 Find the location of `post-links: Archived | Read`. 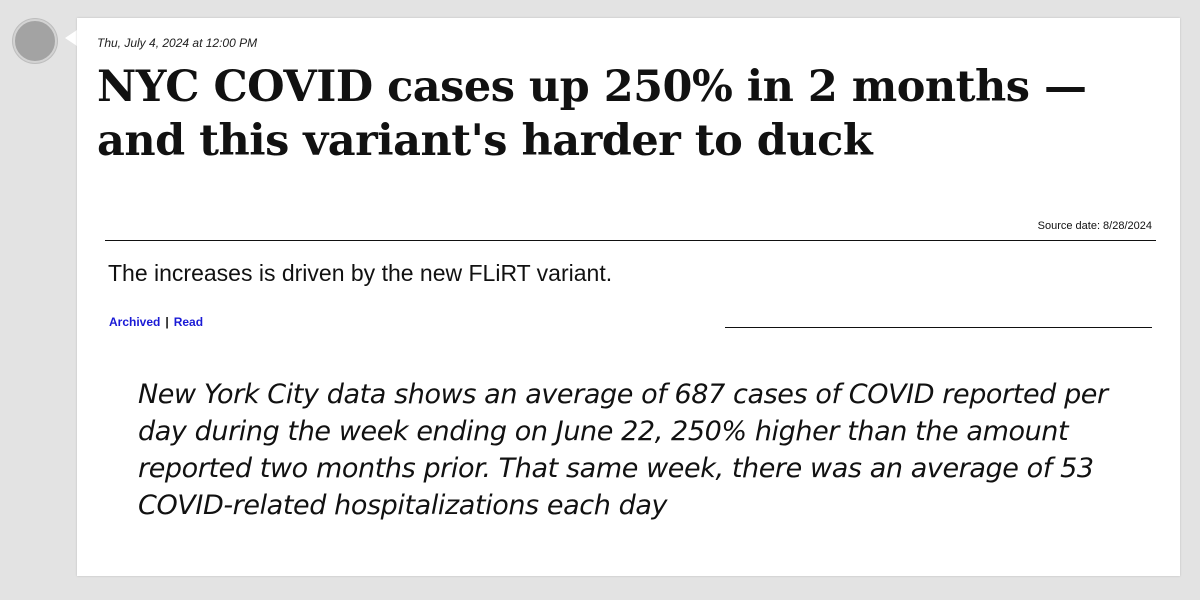

post-links: Archived | Read is located at coordinates (156, 322).